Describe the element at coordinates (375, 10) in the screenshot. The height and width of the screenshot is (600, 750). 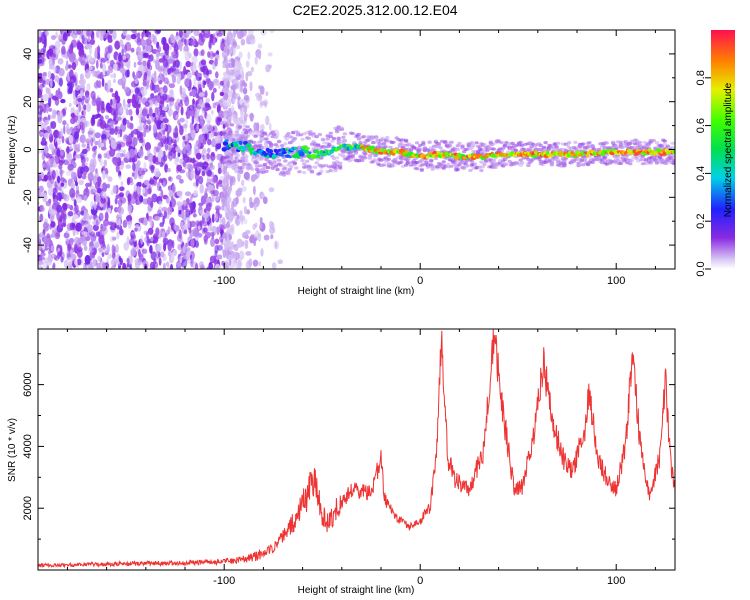
I see `chart-title: C2E2.2025.312.00.12.E04` at that location.